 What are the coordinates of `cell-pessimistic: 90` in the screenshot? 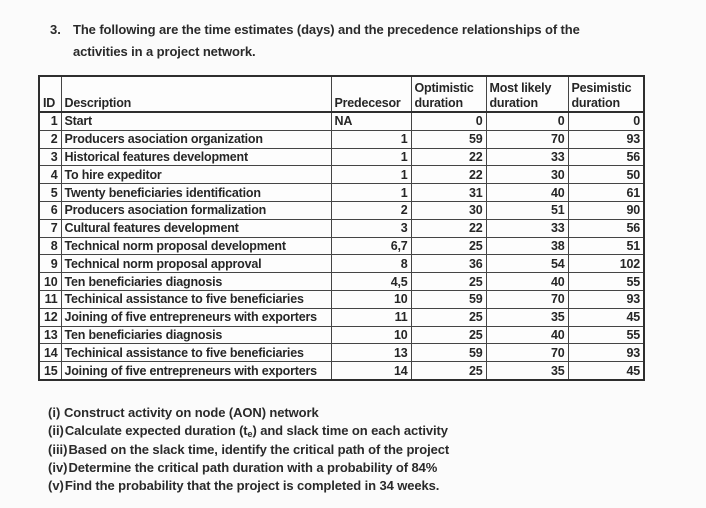 It's located at (606, 210).